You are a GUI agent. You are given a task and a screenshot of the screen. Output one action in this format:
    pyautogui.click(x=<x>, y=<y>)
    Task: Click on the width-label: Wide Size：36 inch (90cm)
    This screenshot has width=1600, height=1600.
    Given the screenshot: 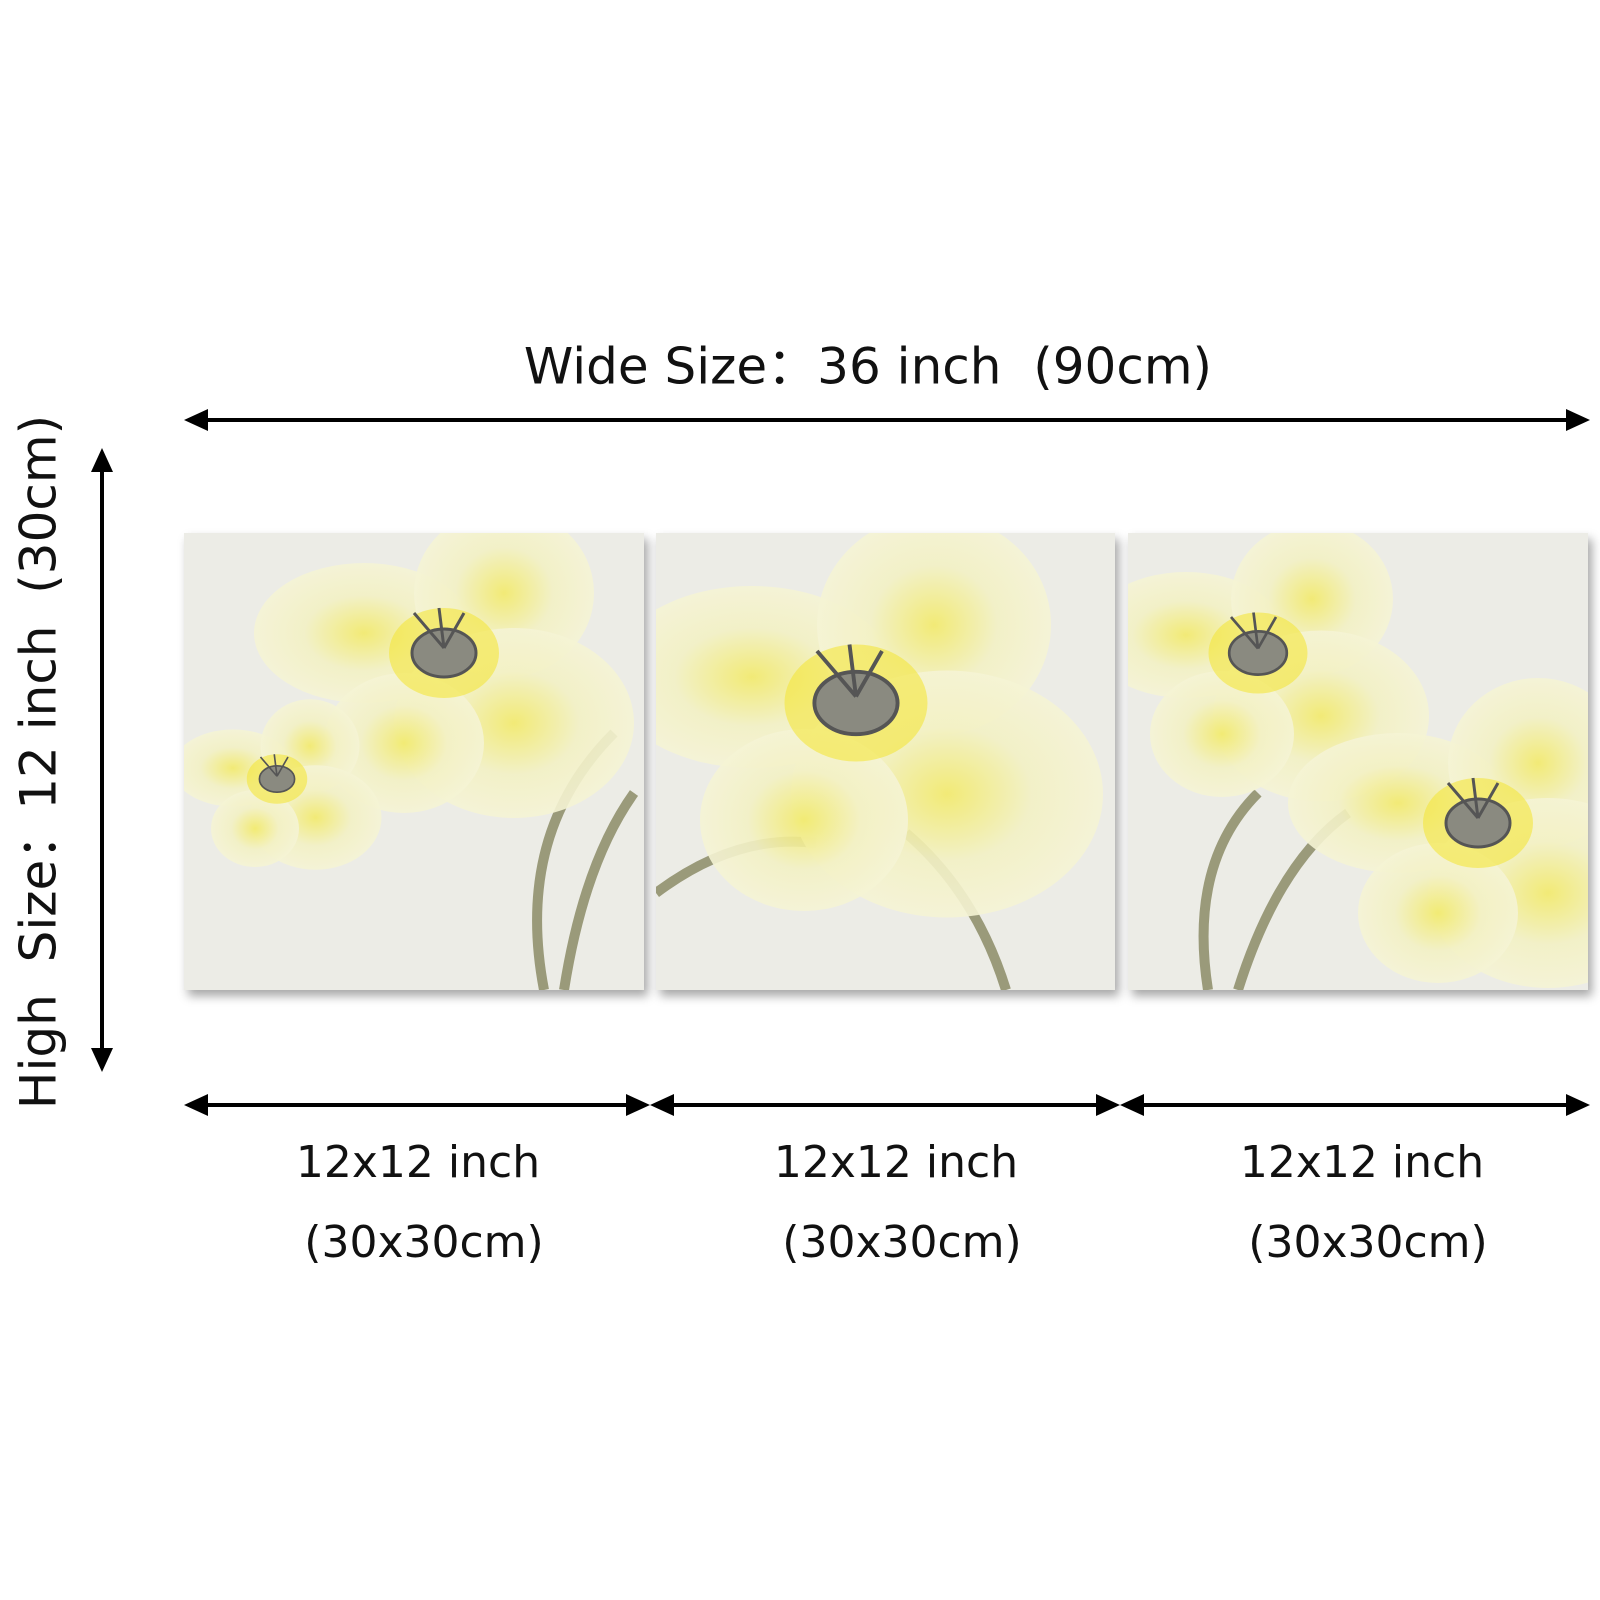 What is the action you would take?
    pyautogui.click(x=868, y=367)
    